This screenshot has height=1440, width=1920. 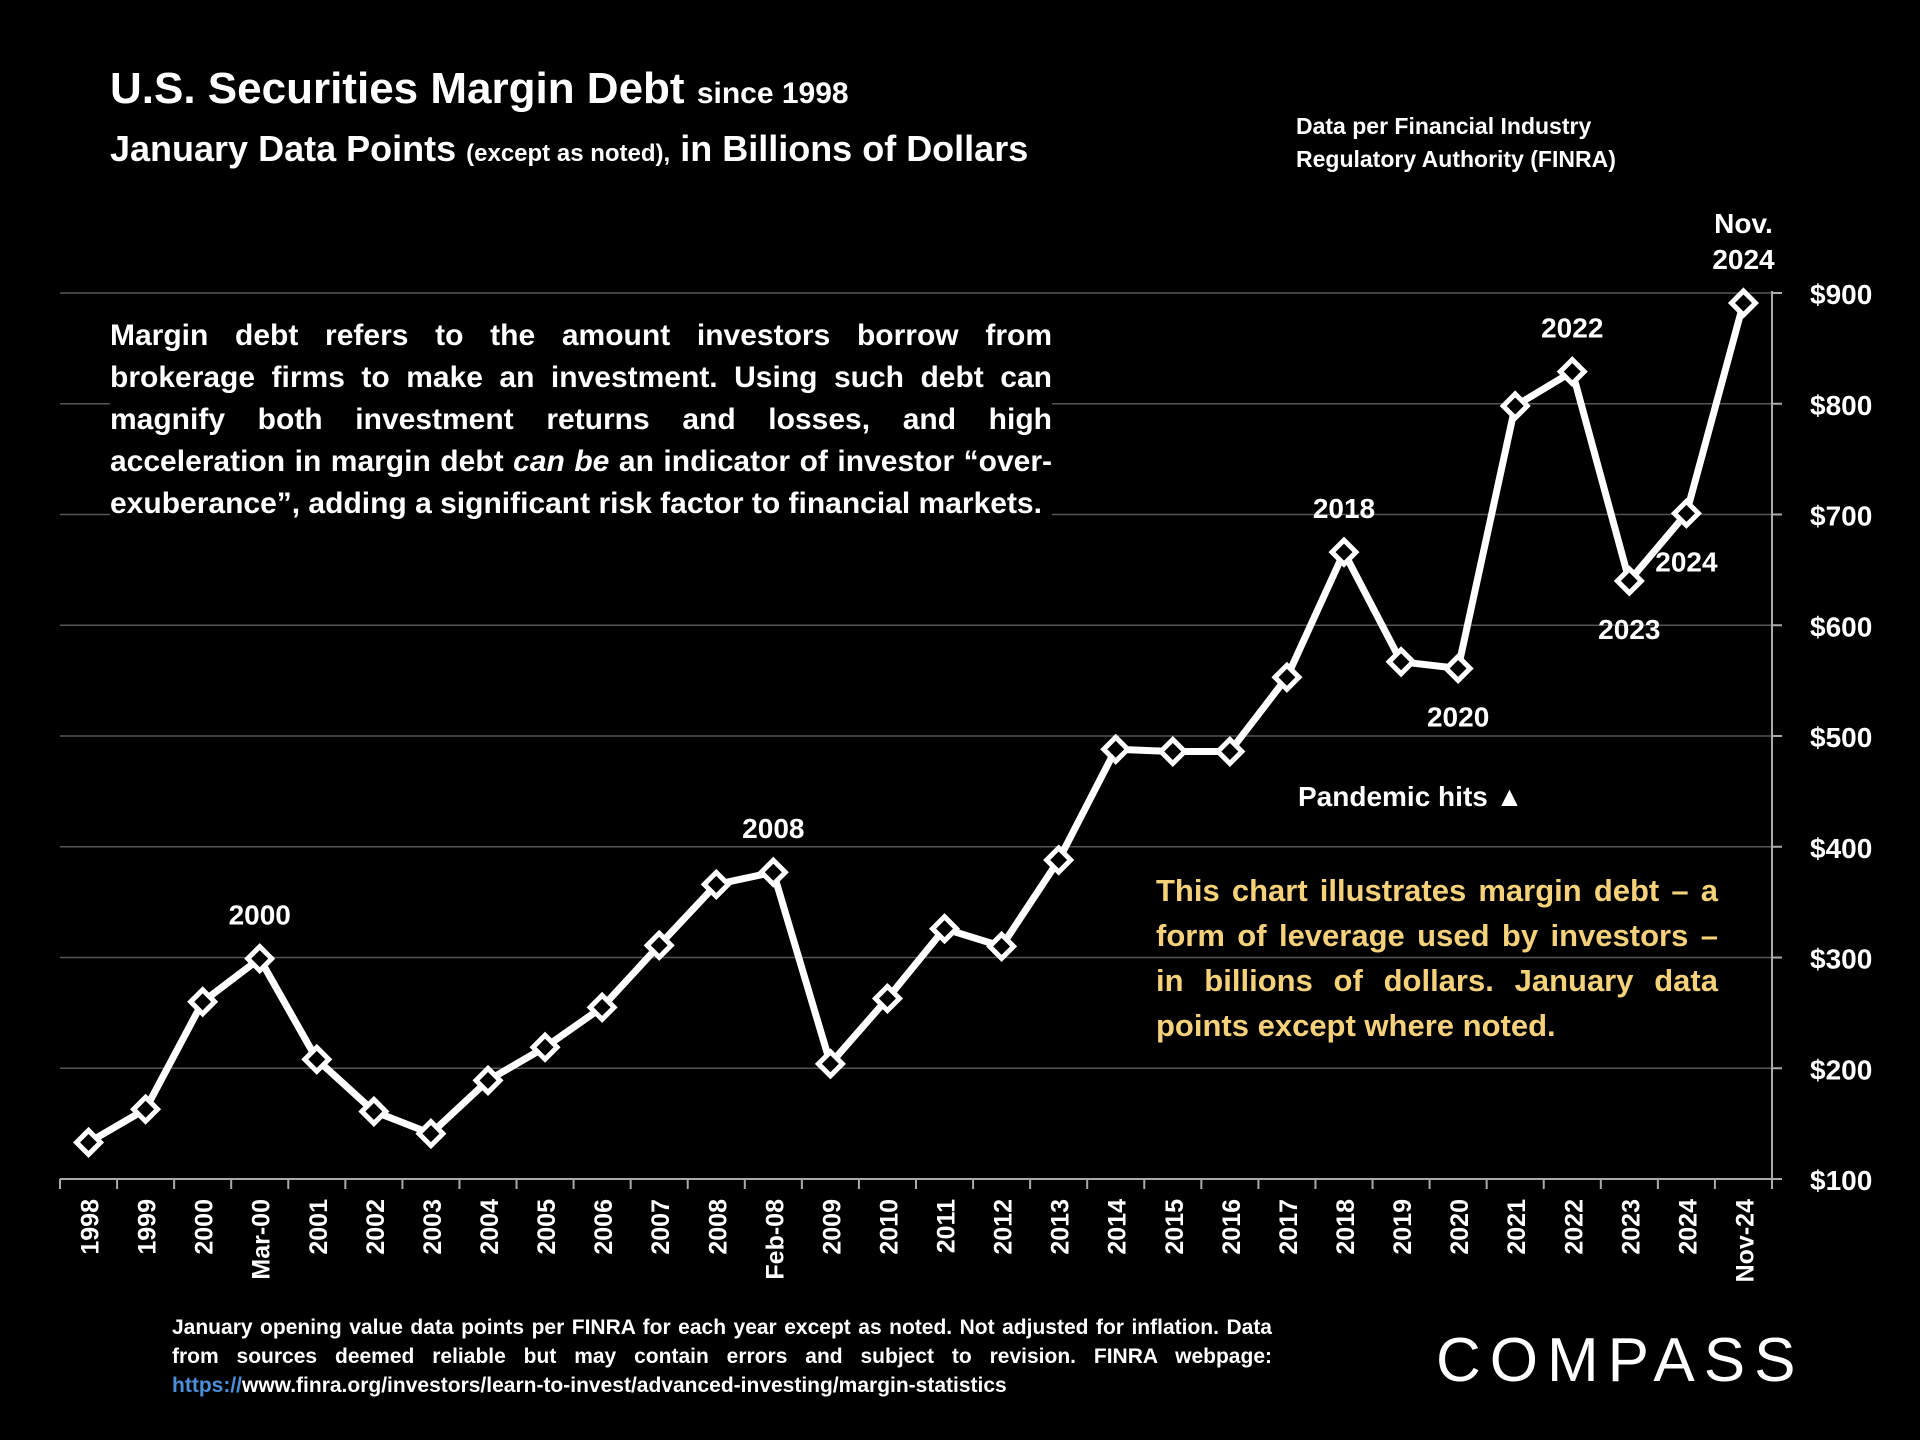 I want to click on y-tick-label: $900, so click(x=1841, y=294).